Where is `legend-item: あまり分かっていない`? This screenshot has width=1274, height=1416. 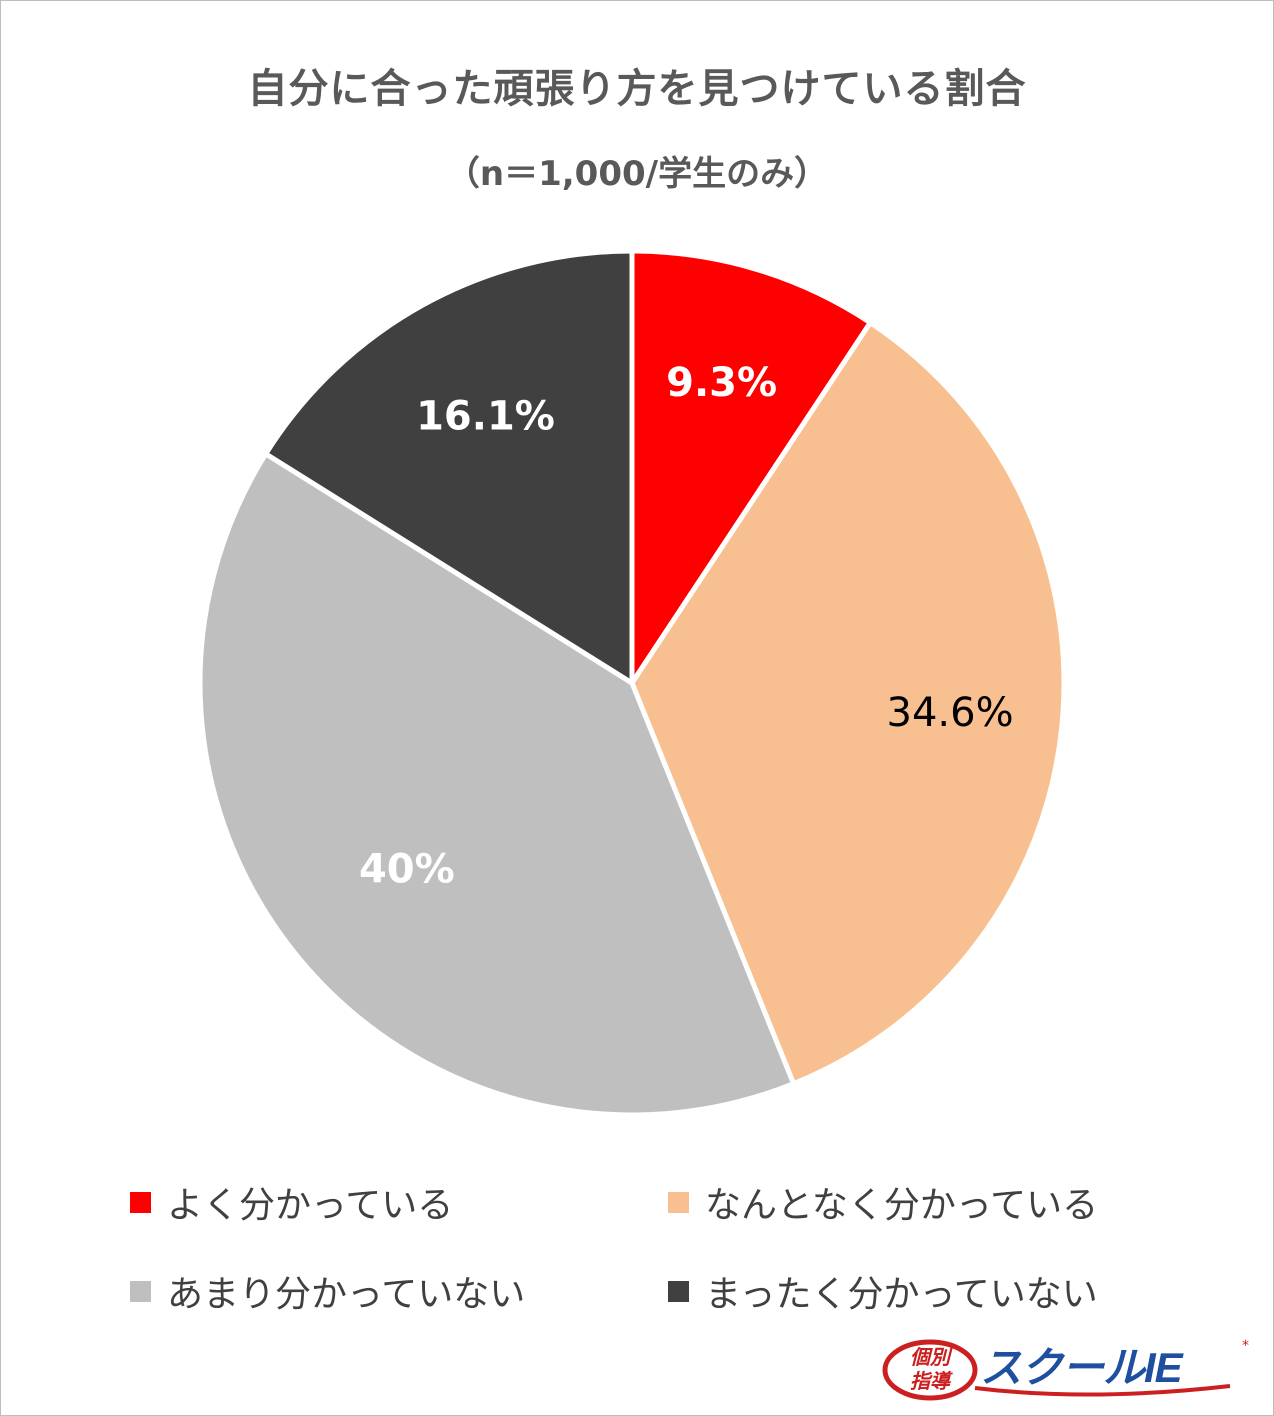 legend-item: あまり分かっていない is located at coordinates (327, 1291).